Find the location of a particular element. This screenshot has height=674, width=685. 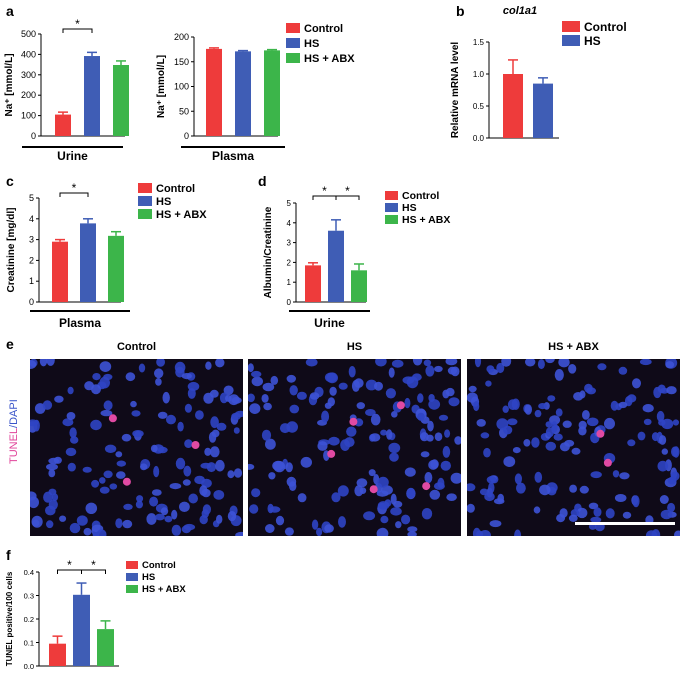

legend-d-label-control: Control is located at coordinates (420, 196).